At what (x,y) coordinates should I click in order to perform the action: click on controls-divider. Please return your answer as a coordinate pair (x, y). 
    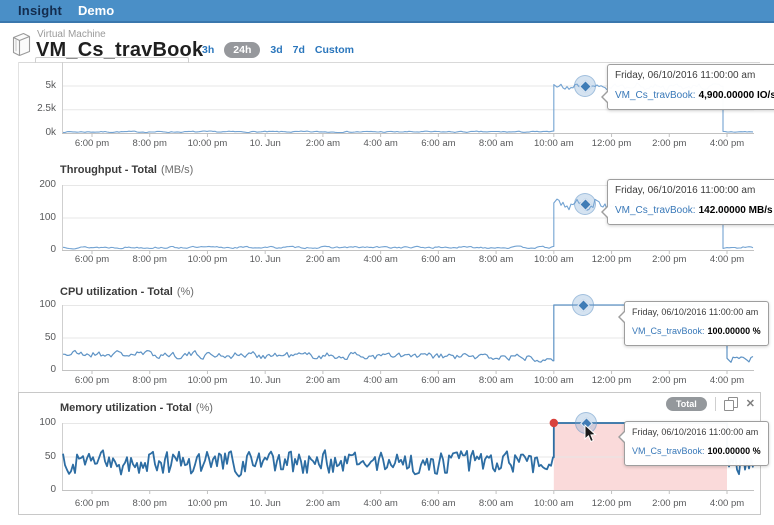
    Looking at the image, I should click on (715, 404).